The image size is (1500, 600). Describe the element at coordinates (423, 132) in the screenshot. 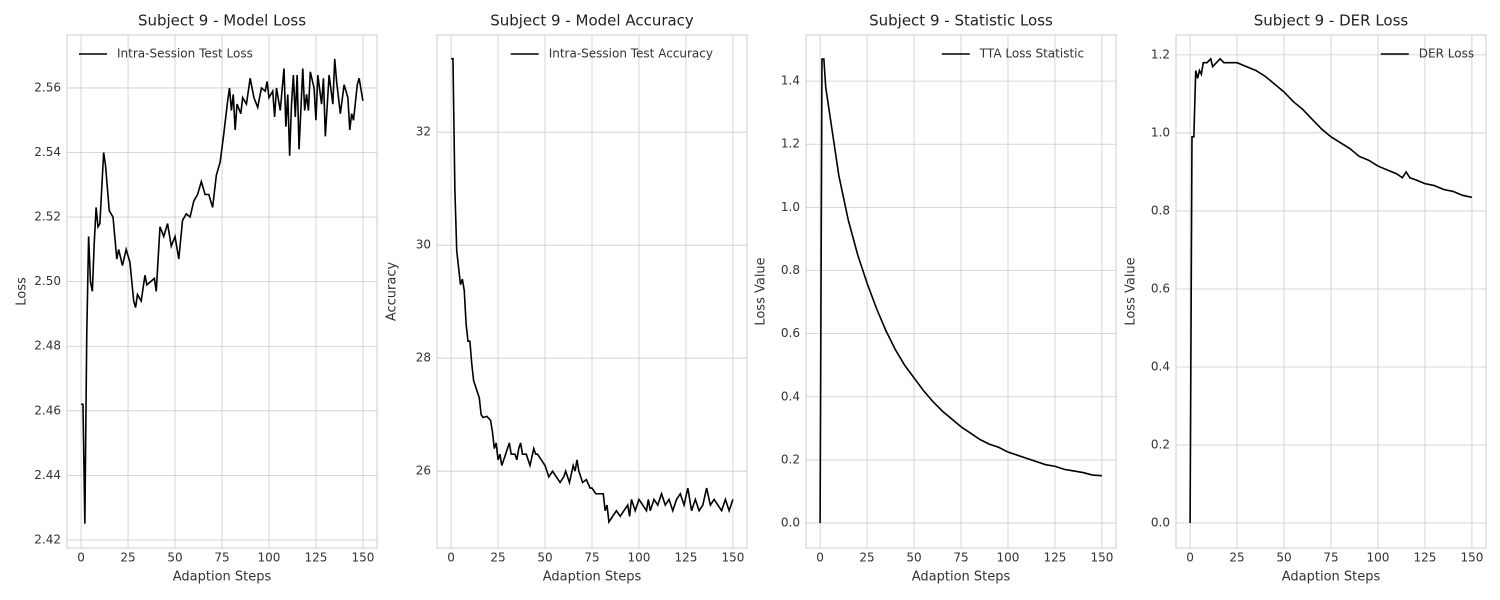

I see `y-tick-label: 32` at that location.